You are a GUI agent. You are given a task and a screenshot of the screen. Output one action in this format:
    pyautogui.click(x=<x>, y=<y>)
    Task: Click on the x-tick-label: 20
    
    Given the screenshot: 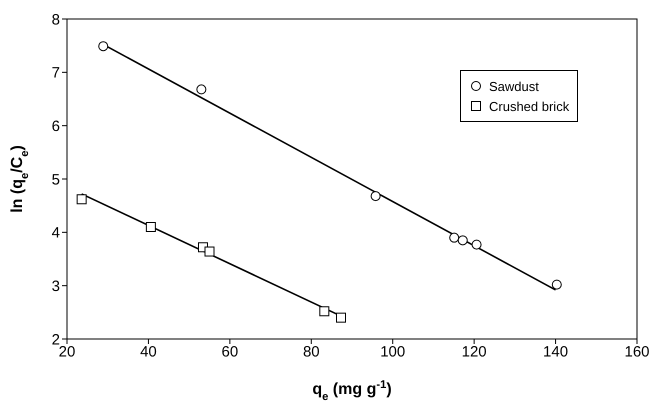 What is the action you would take?
    pyautogui.click(x=67, y=352)
    